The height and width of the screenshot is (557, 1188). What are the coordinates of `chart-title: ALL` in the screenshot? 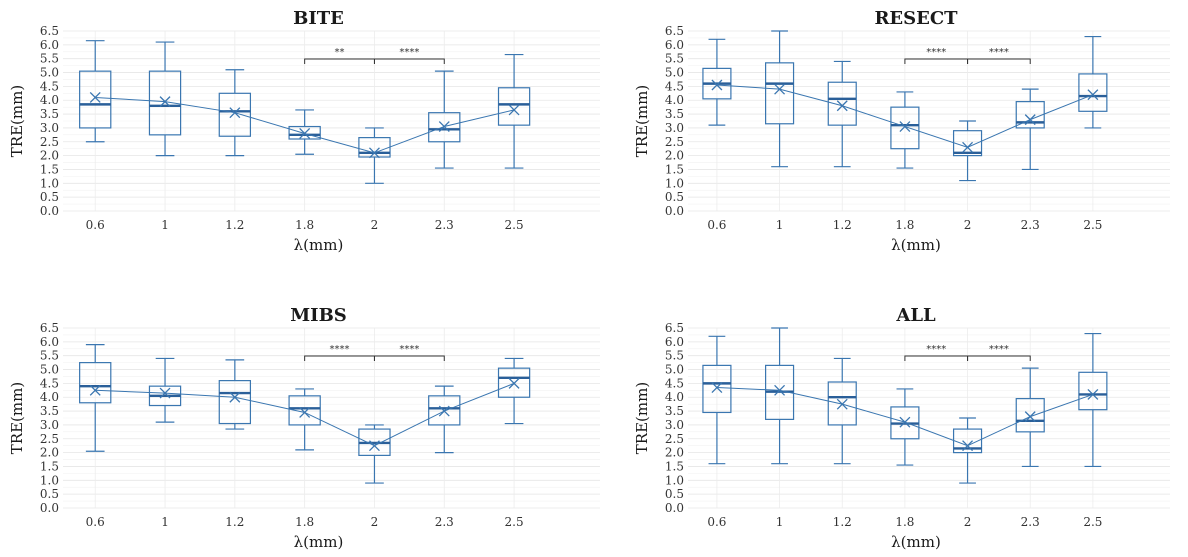 It's located at (915, 315).